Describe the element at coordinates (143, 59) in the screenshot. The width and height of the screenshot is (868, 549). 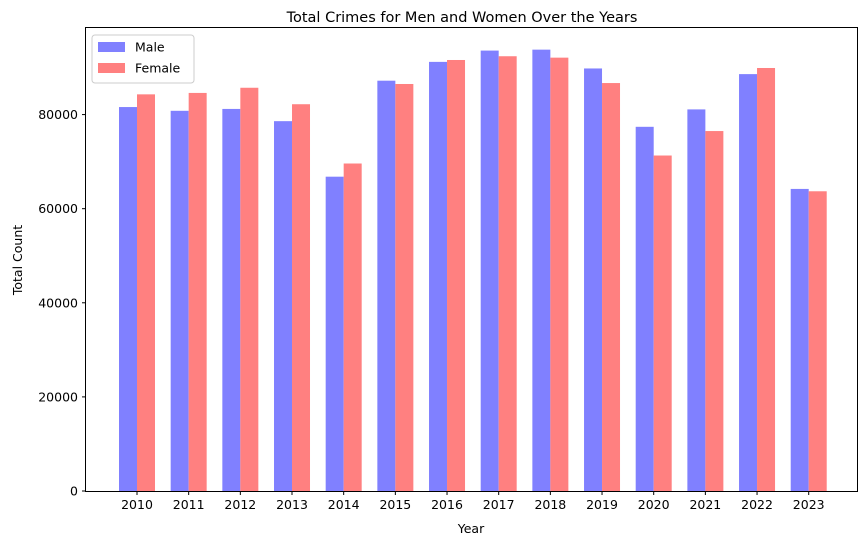
I see `legend: Male Female` at that location.